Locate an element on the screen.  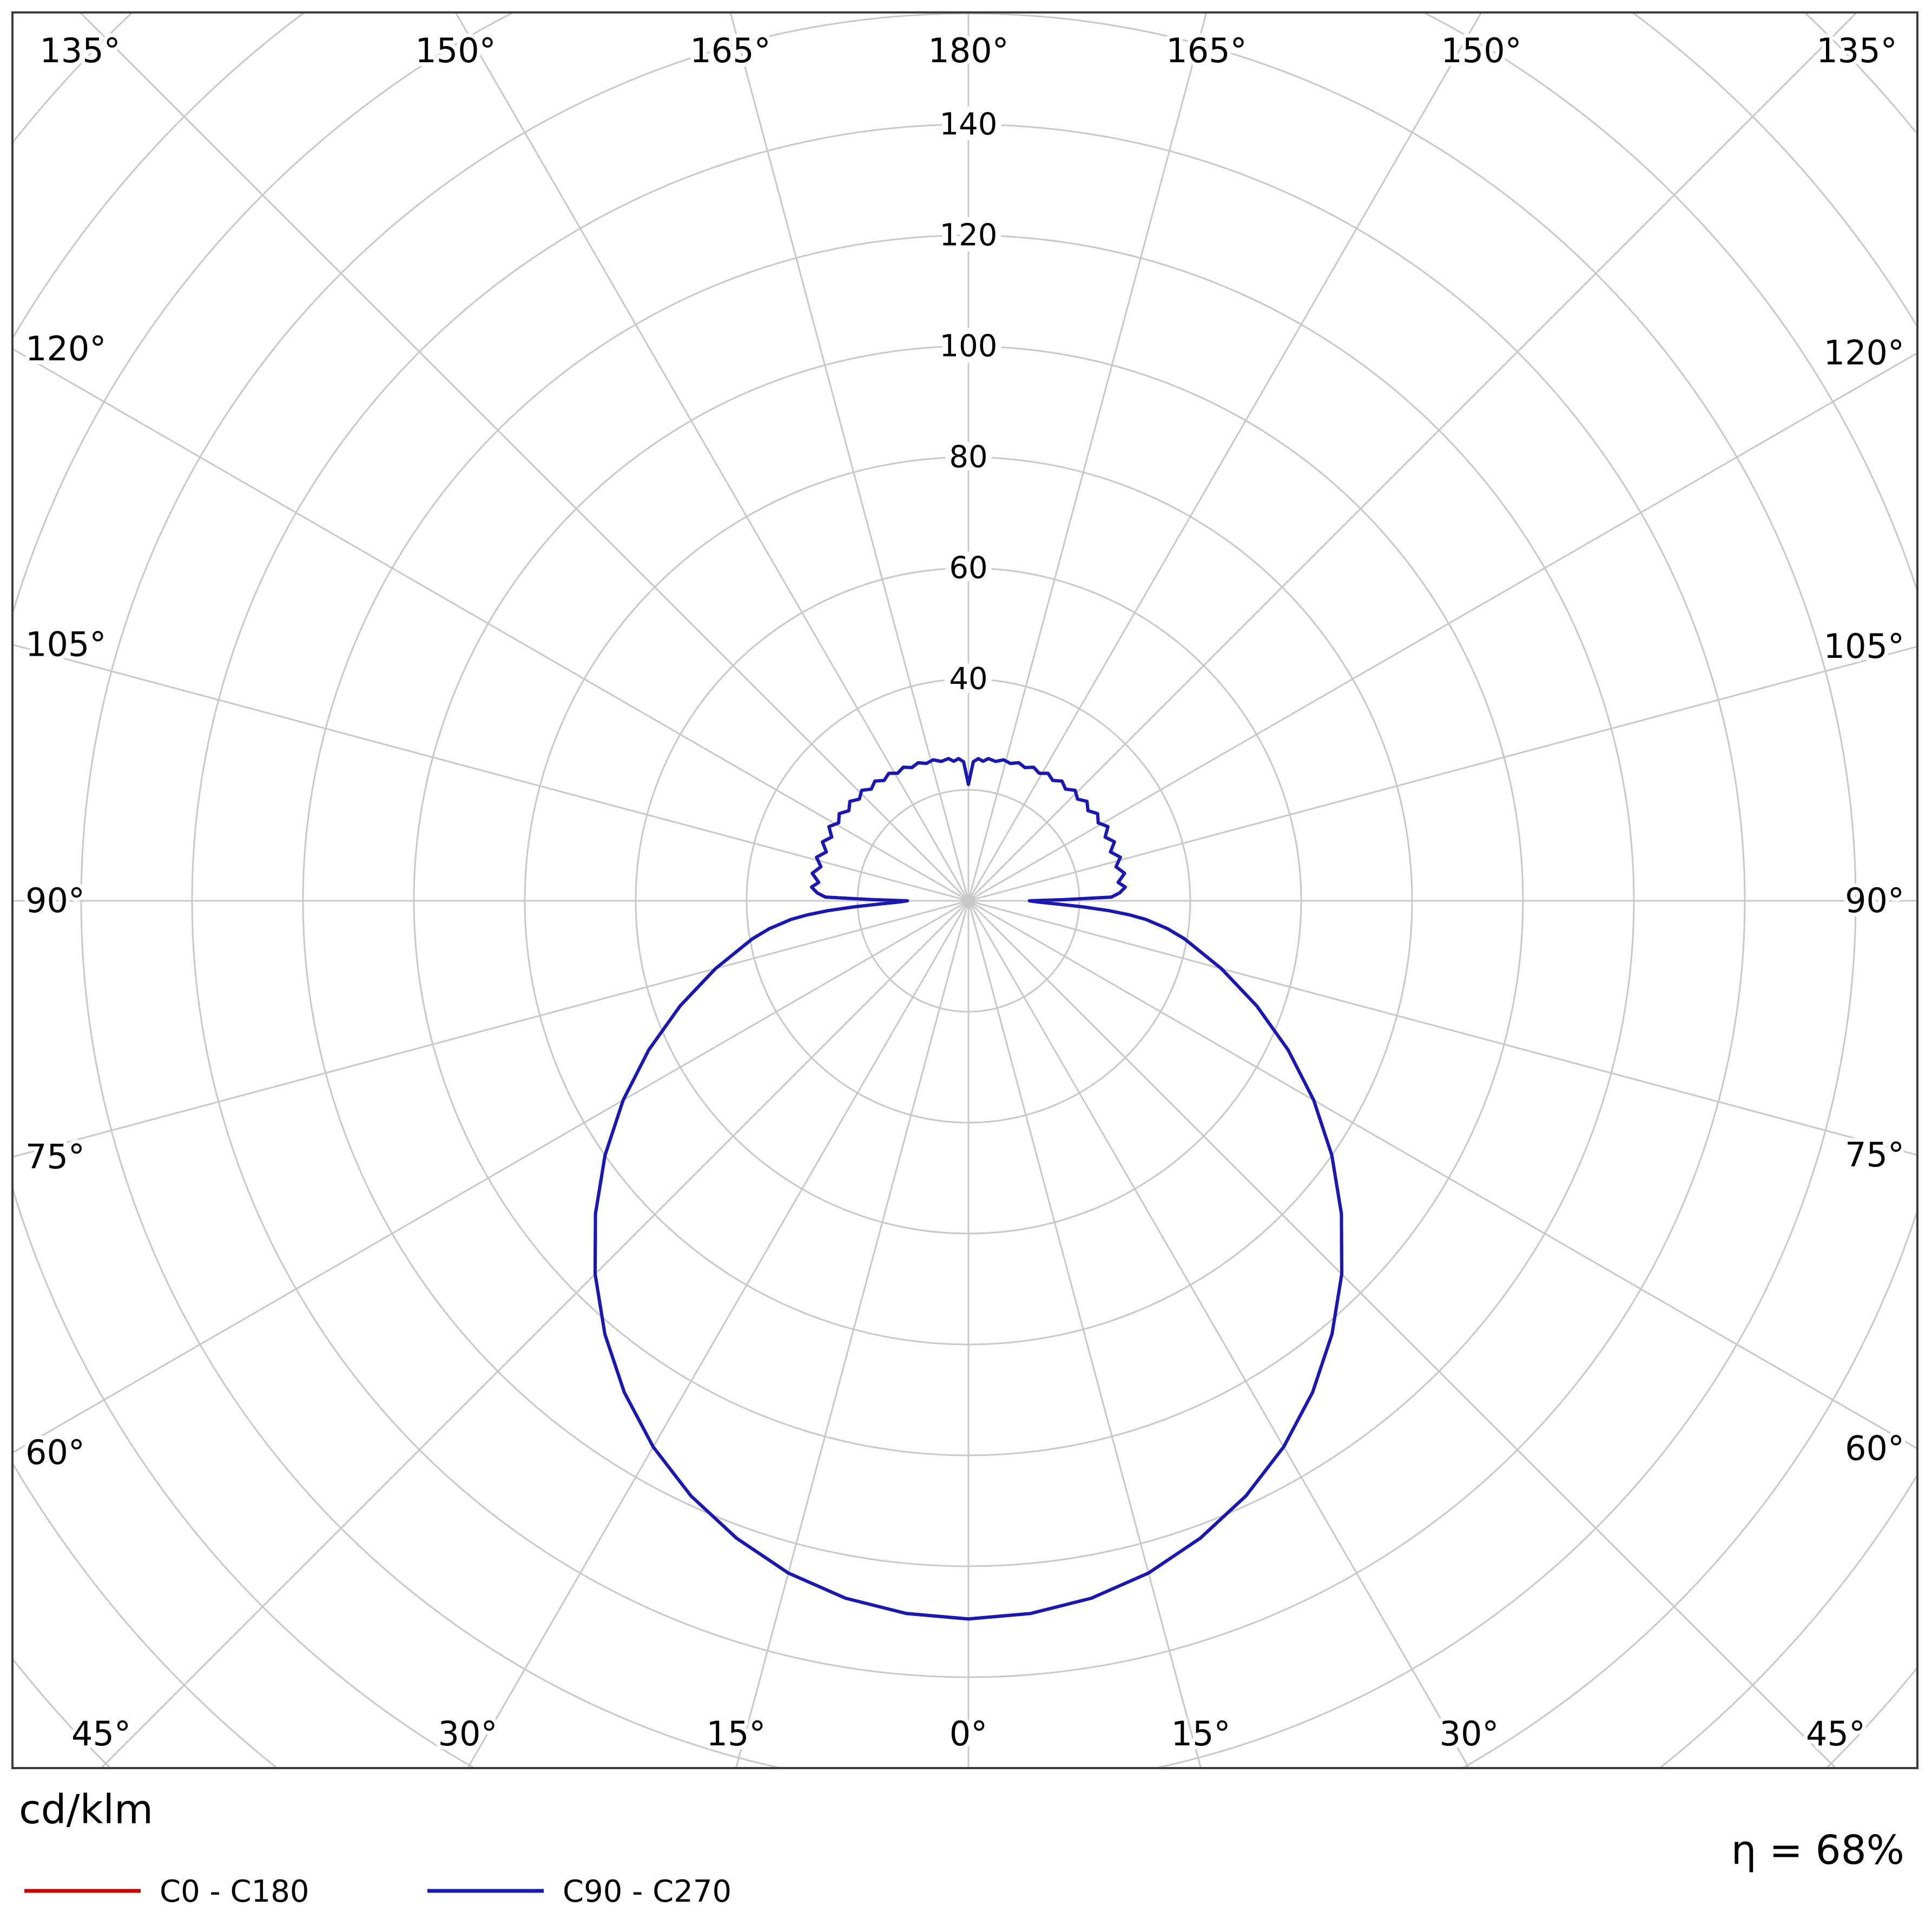
ring-label: 80 is located at coordinates (968, 457).